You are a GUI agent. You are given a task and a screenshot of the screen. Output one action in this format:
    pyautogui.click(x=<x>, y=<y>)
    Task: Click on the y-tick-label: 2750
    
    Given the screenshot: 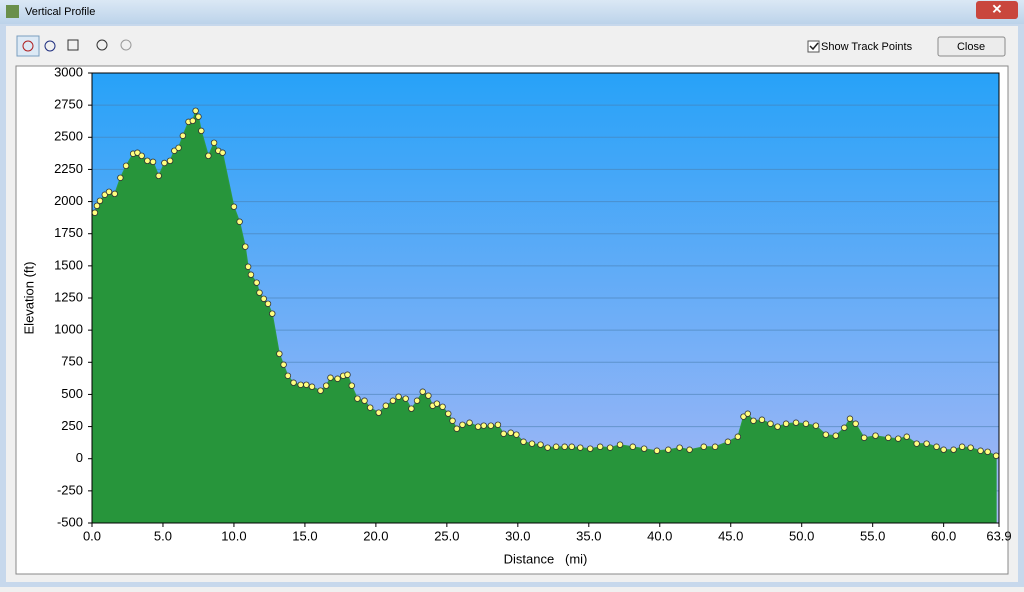 What is the action you would take?
    pyautogui.click(x=68, y=104)
    